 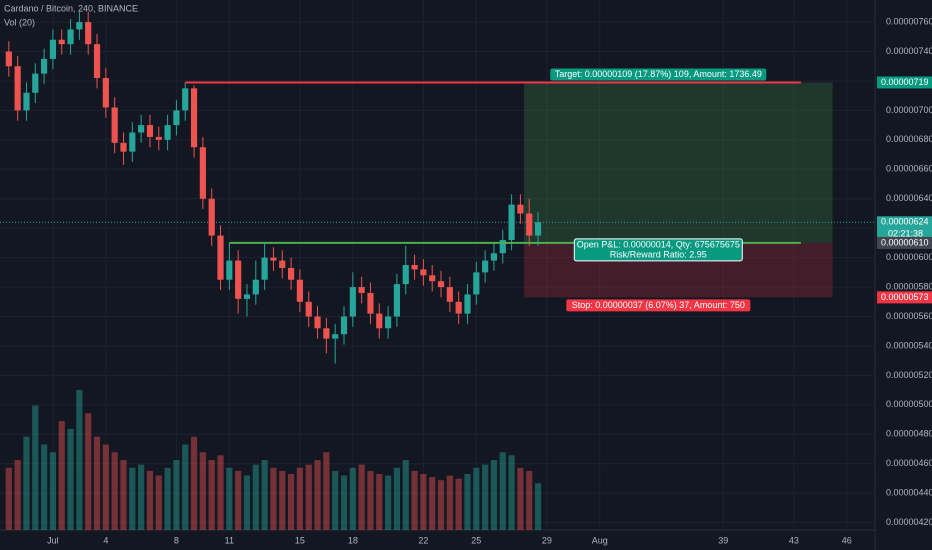 I want to click on stop-label-box, so click(x=658, y=305).